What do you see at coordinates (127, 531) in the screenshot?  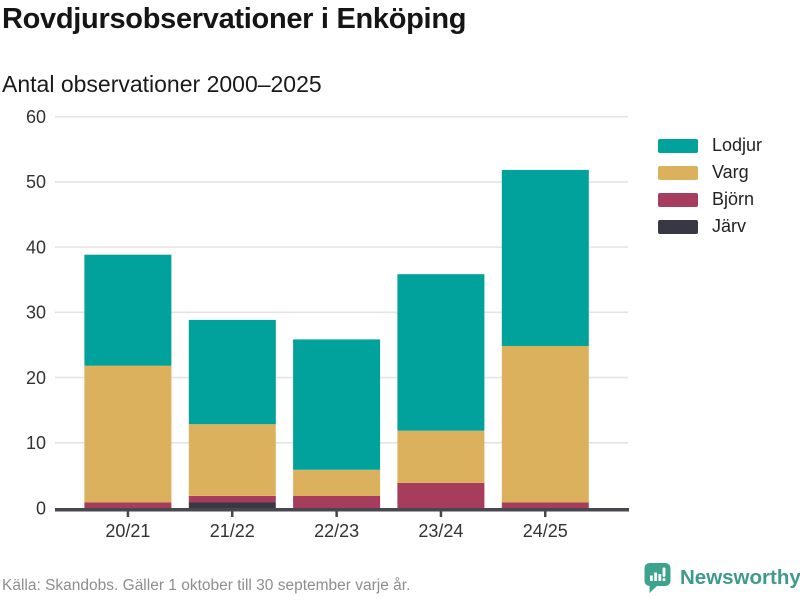 I see `x-axis-tick-label: 20/21` at bounding box center [127, 531].